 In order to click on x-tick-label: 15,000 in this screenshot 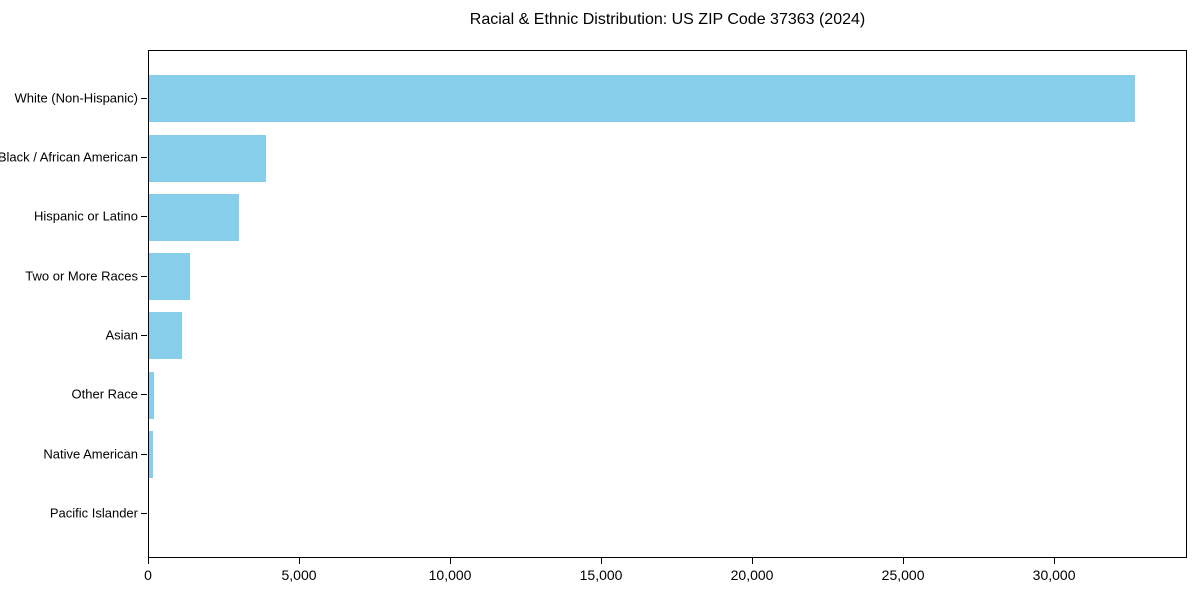, I will do `click(601, 575)`.